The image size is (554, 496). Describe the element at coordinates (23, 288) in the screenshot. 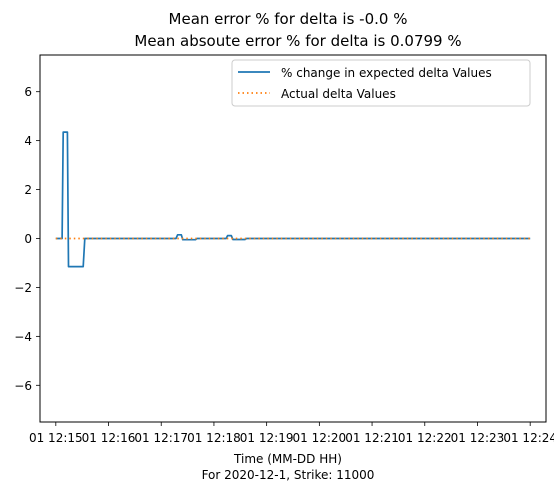

I see `y-tick-label: −2` at that location.